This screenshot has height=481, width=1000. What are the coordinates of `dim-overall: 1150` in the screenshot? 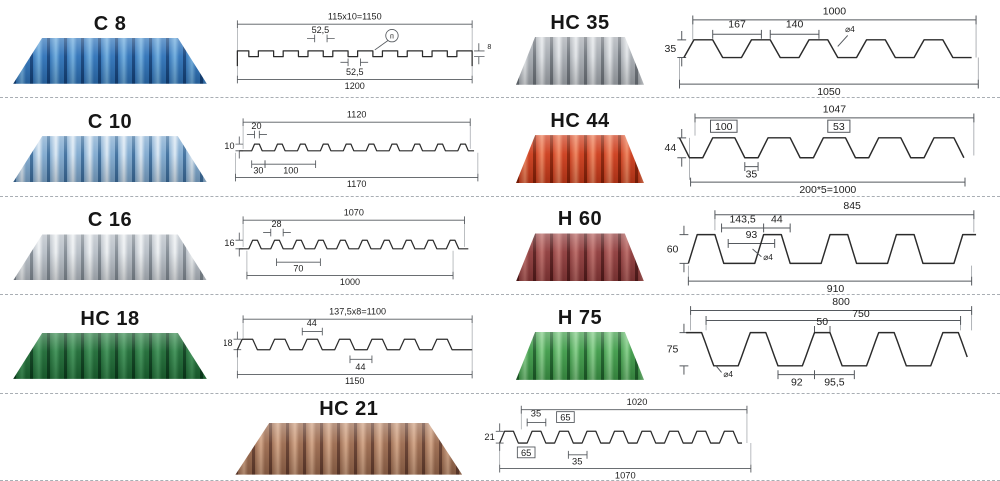 It's located at (354, 381).